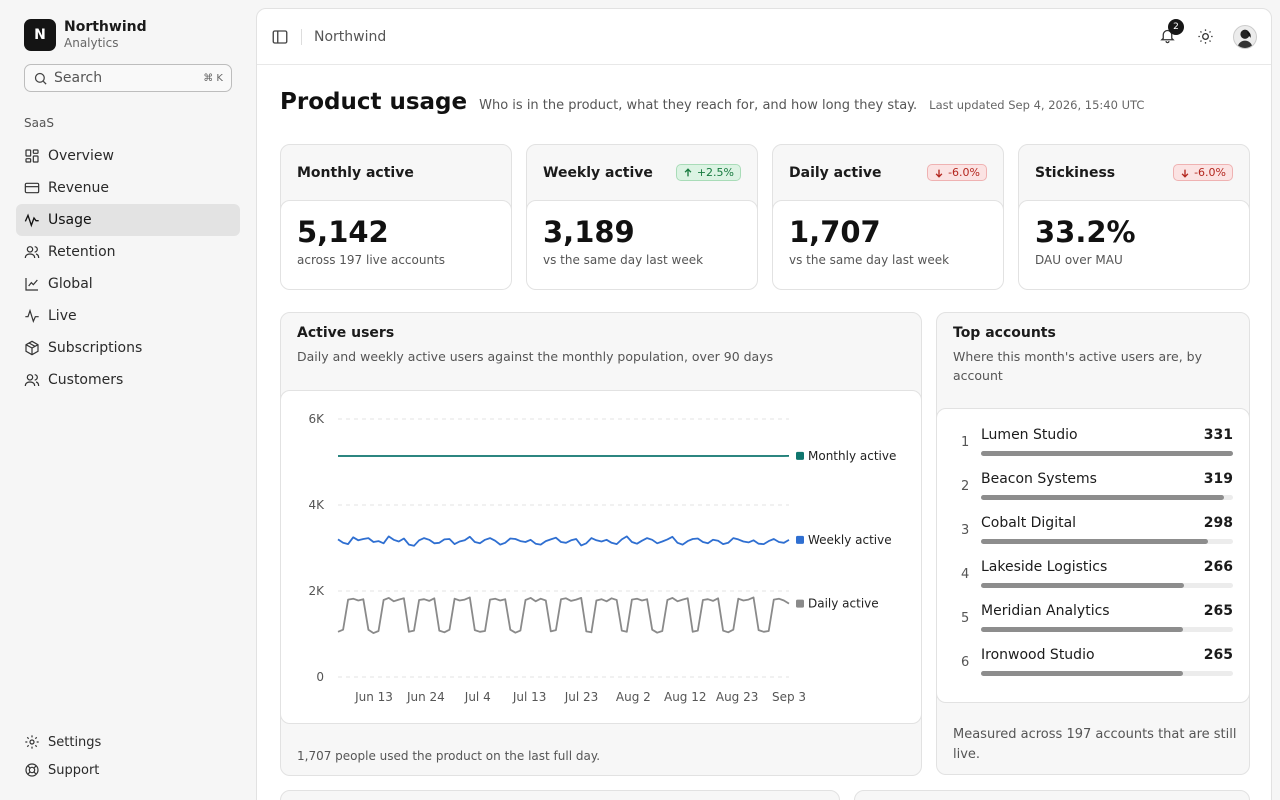 The image size is (1280, 800). I want to click on list-item: 1 Lumen Studio 331, so click(1093, 445).